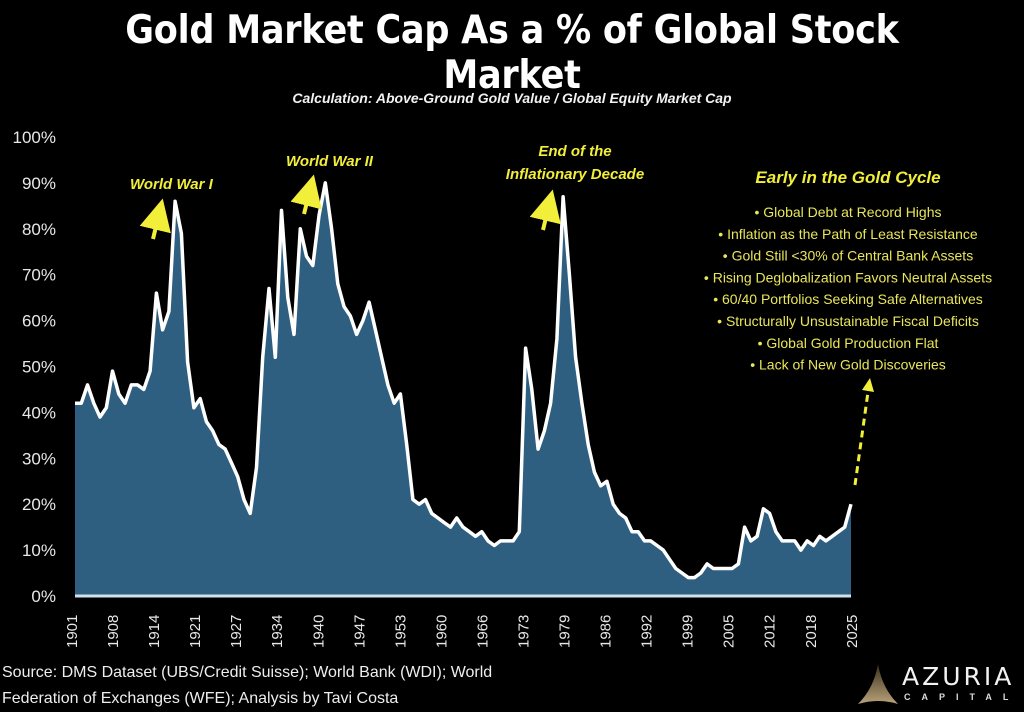 Image resolution: width=1024 pixels, height=712 pixels. Describe the element at coordinates (868, 385) in the screenshot. I see `projection-arrowhead-icon` at that location.